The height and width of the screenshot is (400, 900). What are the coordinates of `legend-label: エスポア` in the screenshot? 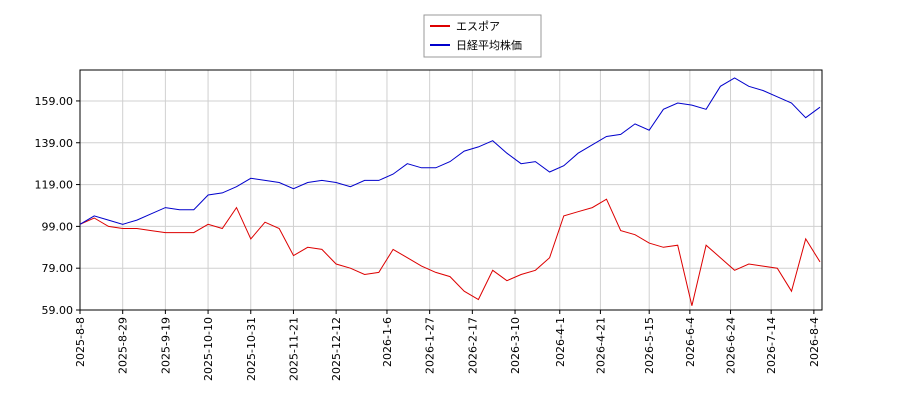 It's located at (478, 26).